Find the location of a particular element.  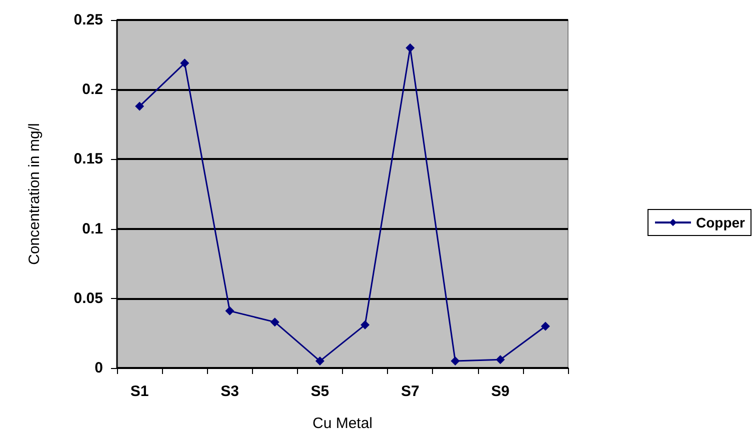

y-tick-label: 0.1 is located at coordinates (92, 229).